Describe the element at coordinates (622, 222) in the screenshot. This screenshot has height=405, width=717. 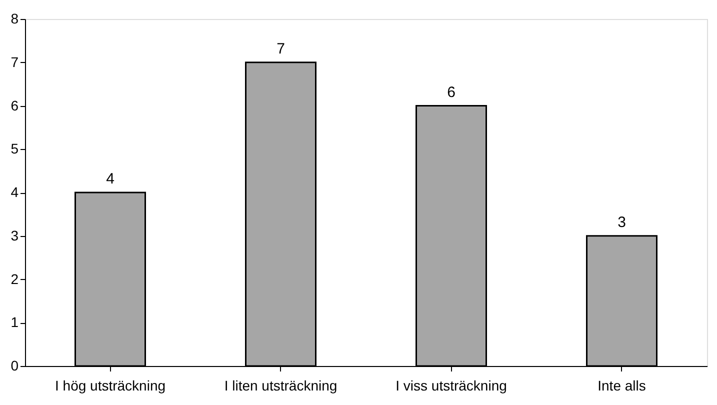
I see `data-label: 3` at that location.